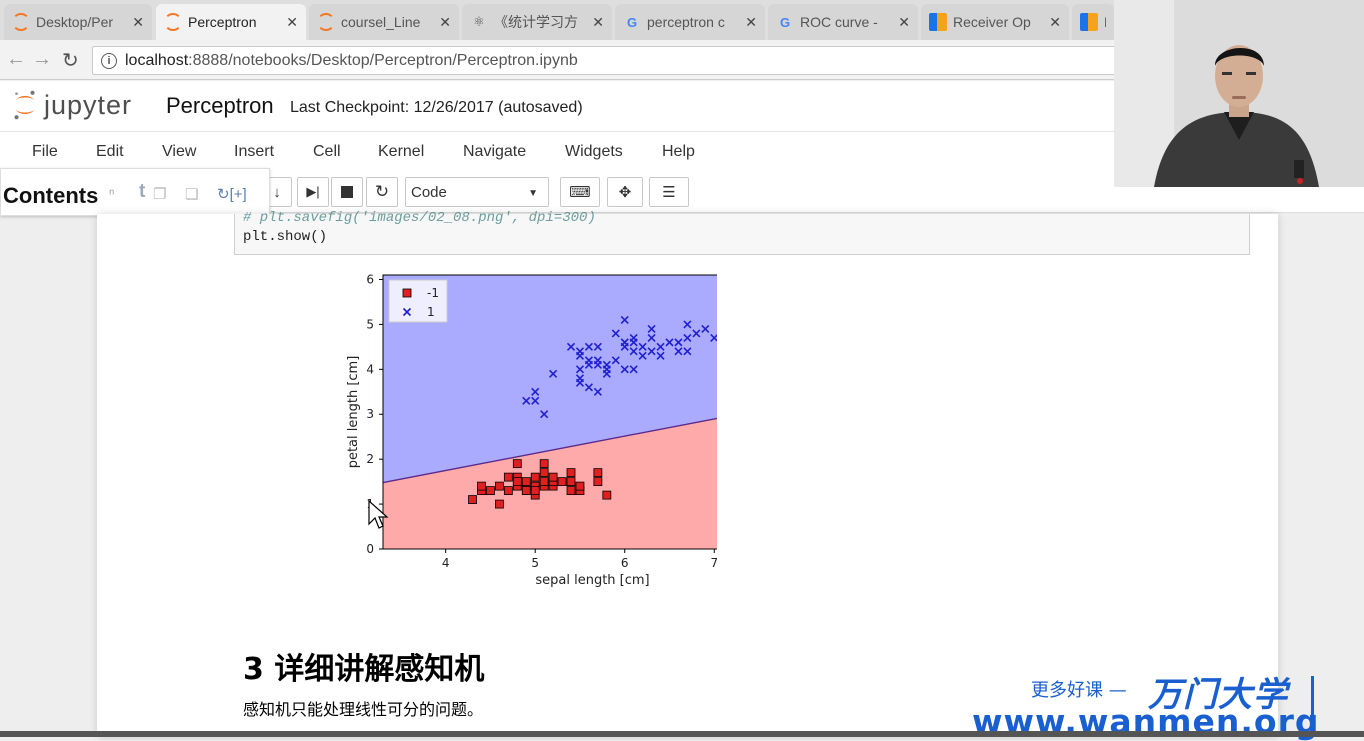  Describe the element at coordinates (363, 709) in the screenshot. I see `section-paragraph: 感知机只能处理线性可分的问题。` at that location.